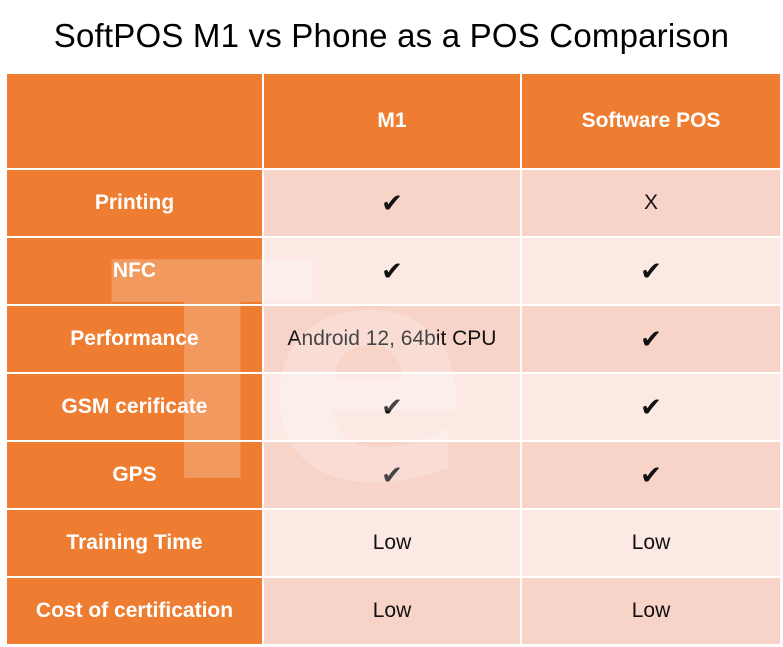 Image resolution: width=783 pixels, height=647 pixels. Describe the element at coordinates (651, 121) in the screenshot. I see `header-software-pos: Software POS` at that location.